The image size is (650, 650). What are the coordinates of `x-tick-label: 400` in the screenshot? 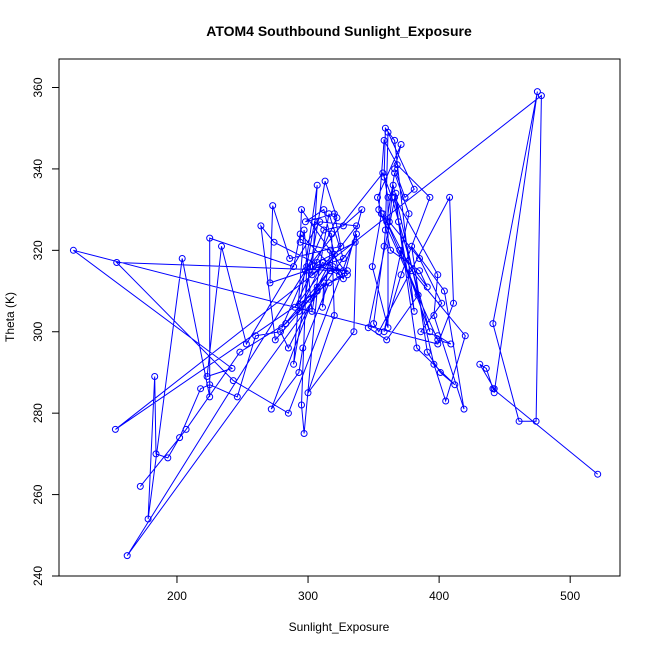 It's located at (439, 596).